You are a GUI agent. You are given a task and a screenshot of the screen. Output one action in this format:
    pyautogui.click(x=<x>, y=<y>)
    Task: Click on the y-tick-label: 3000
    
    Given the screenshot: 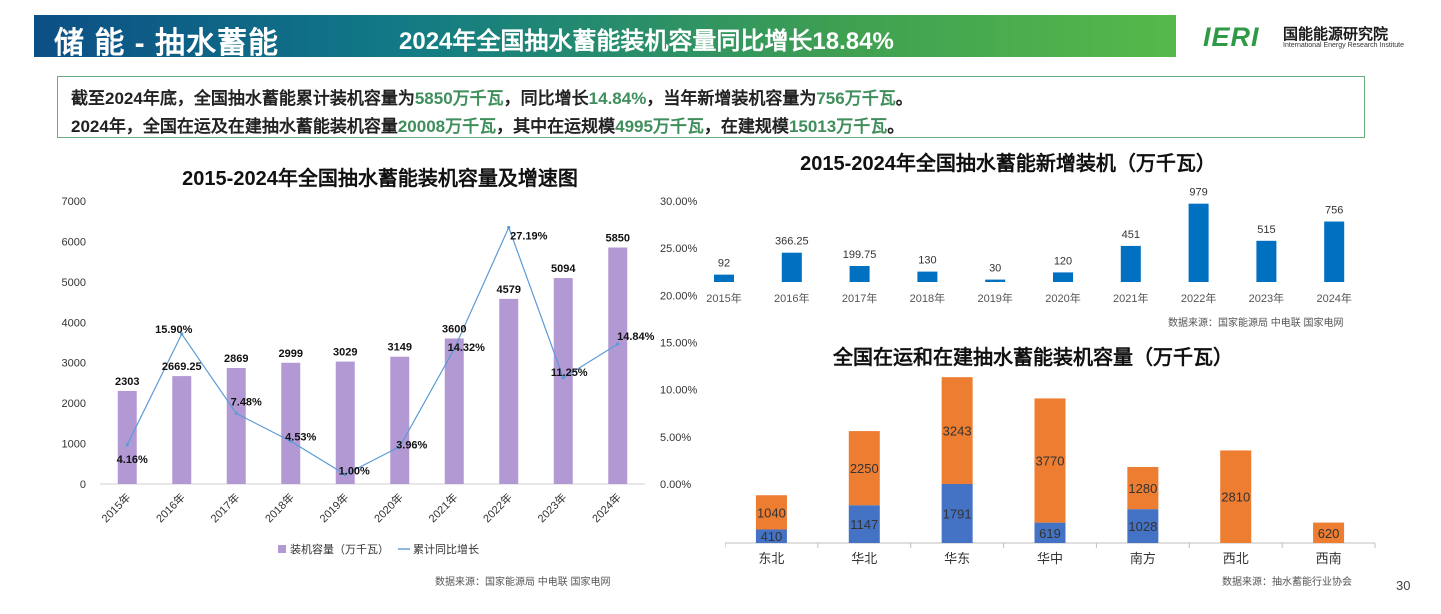 What is the action you would take?
    pyautogui.click(x=74, y=364)
    